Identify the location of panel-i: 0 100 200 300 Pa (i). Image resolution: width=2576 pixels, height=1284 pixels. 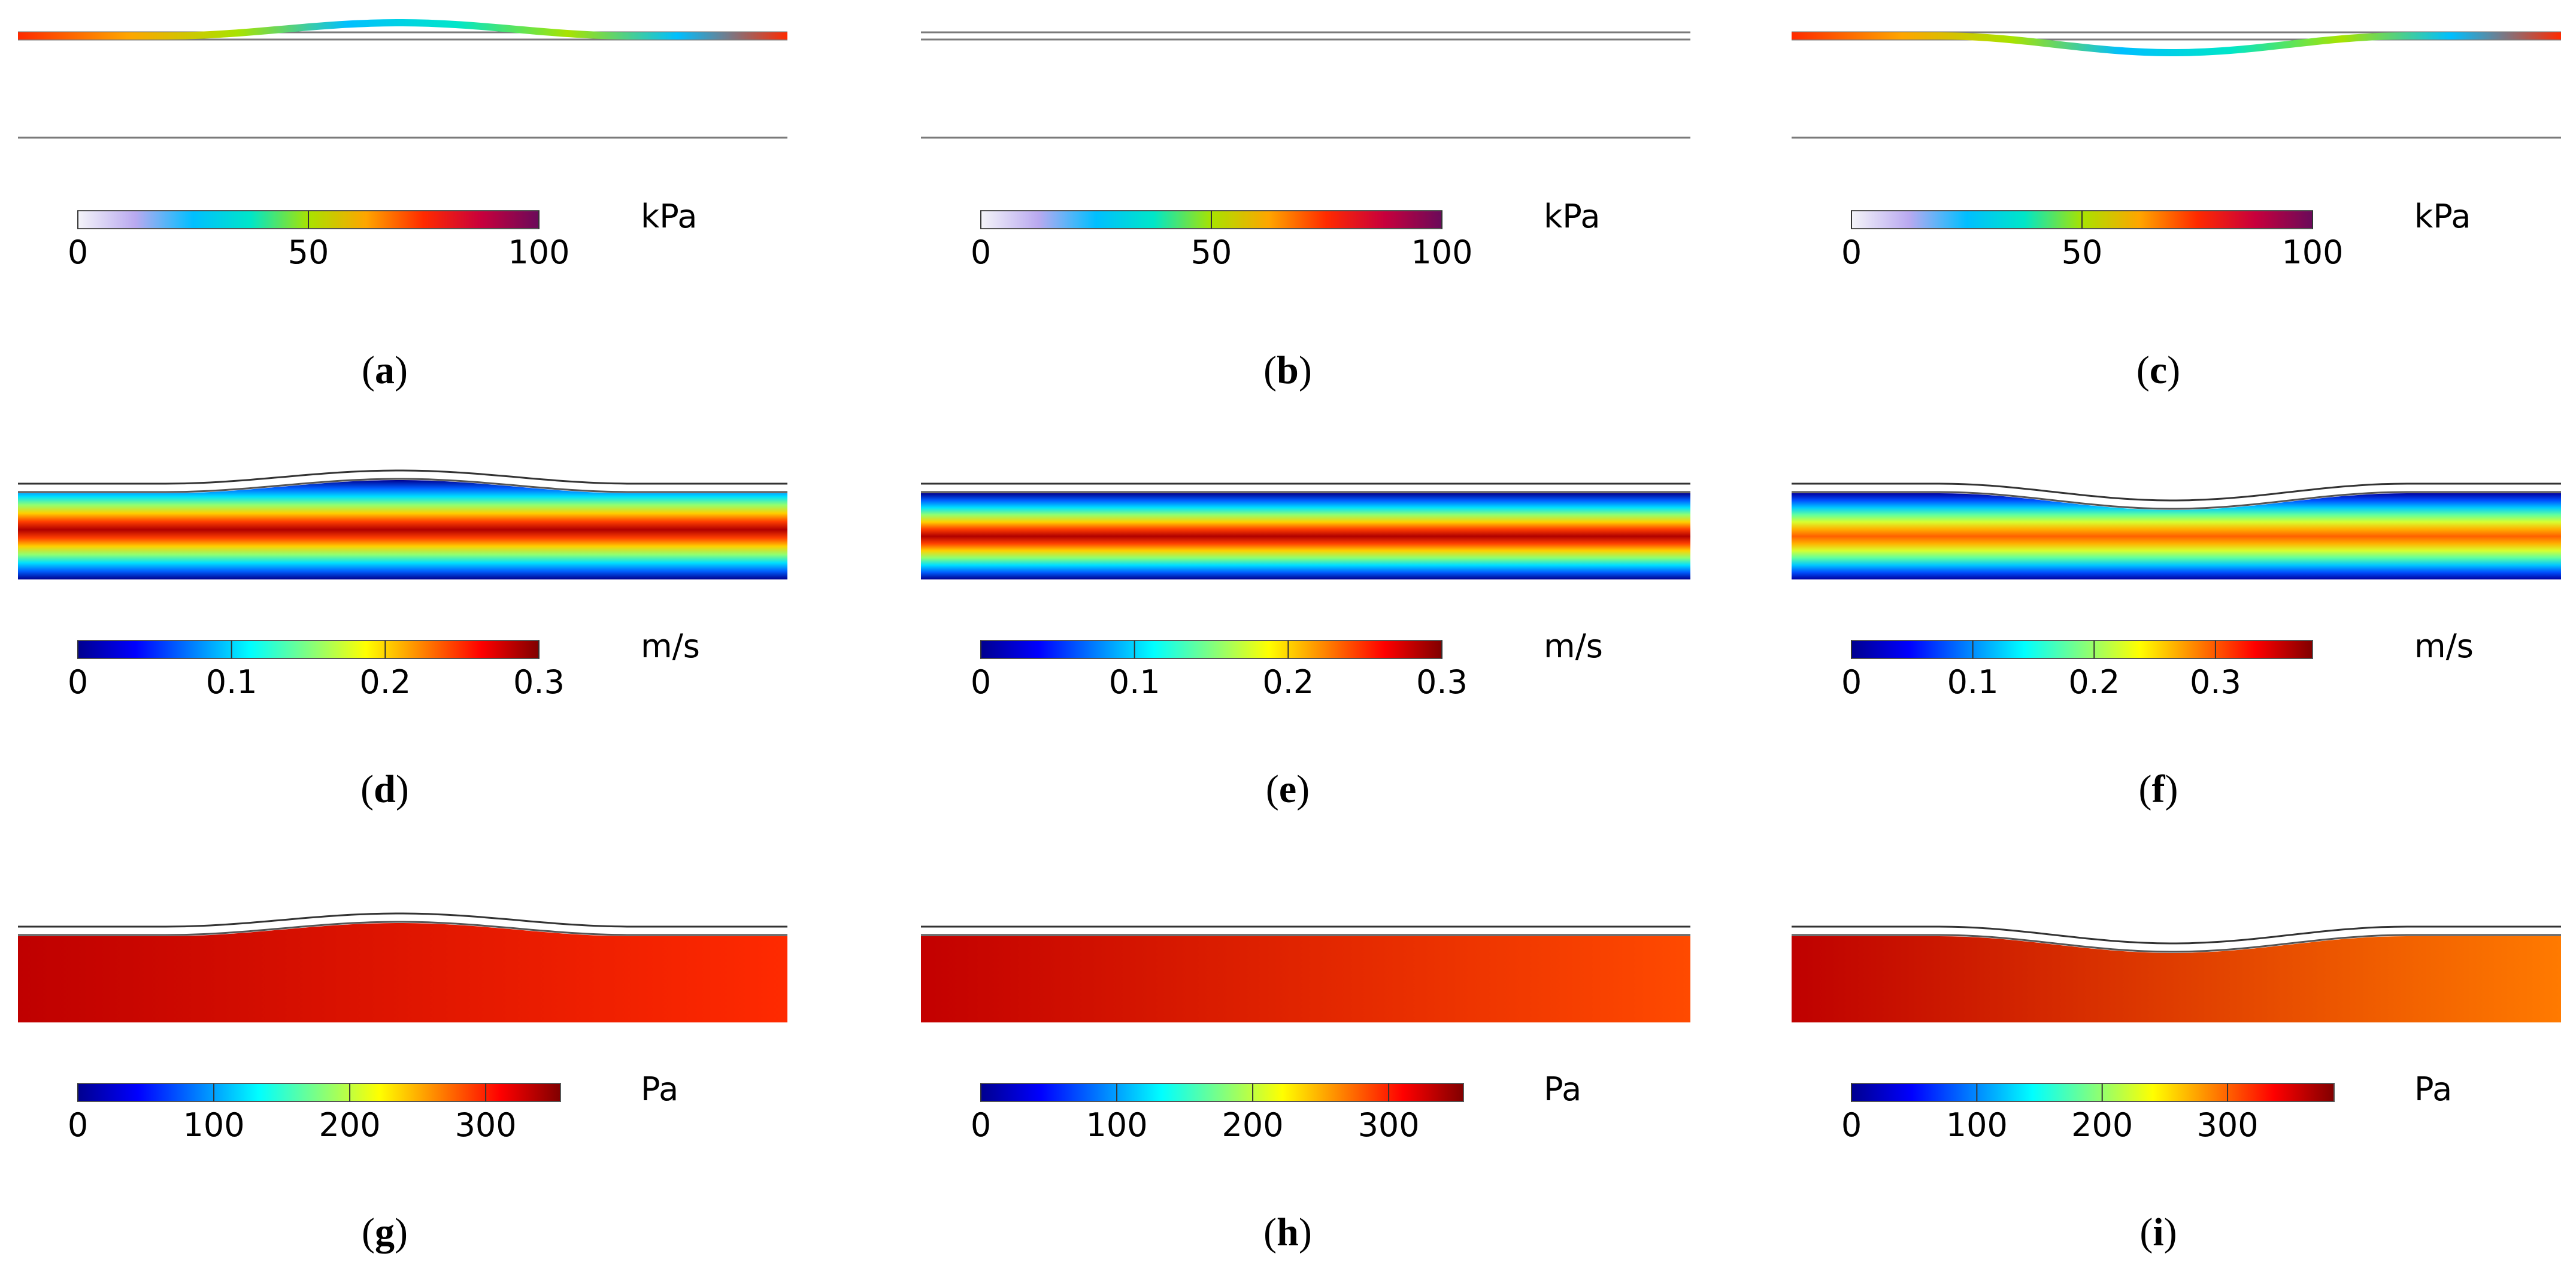
(2176, 1089).